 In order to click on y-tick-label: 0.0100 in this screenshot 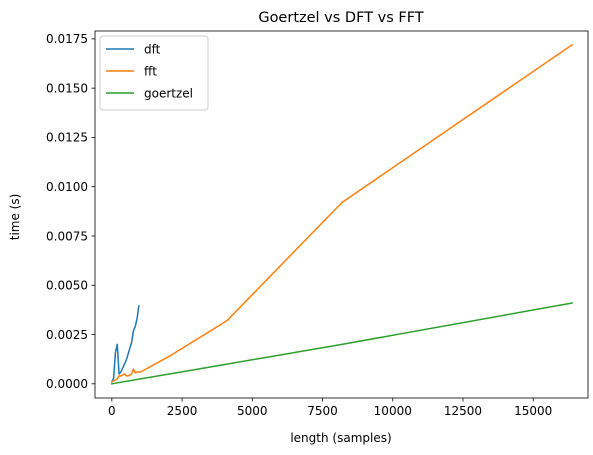, I will do `click(67, 187)`.